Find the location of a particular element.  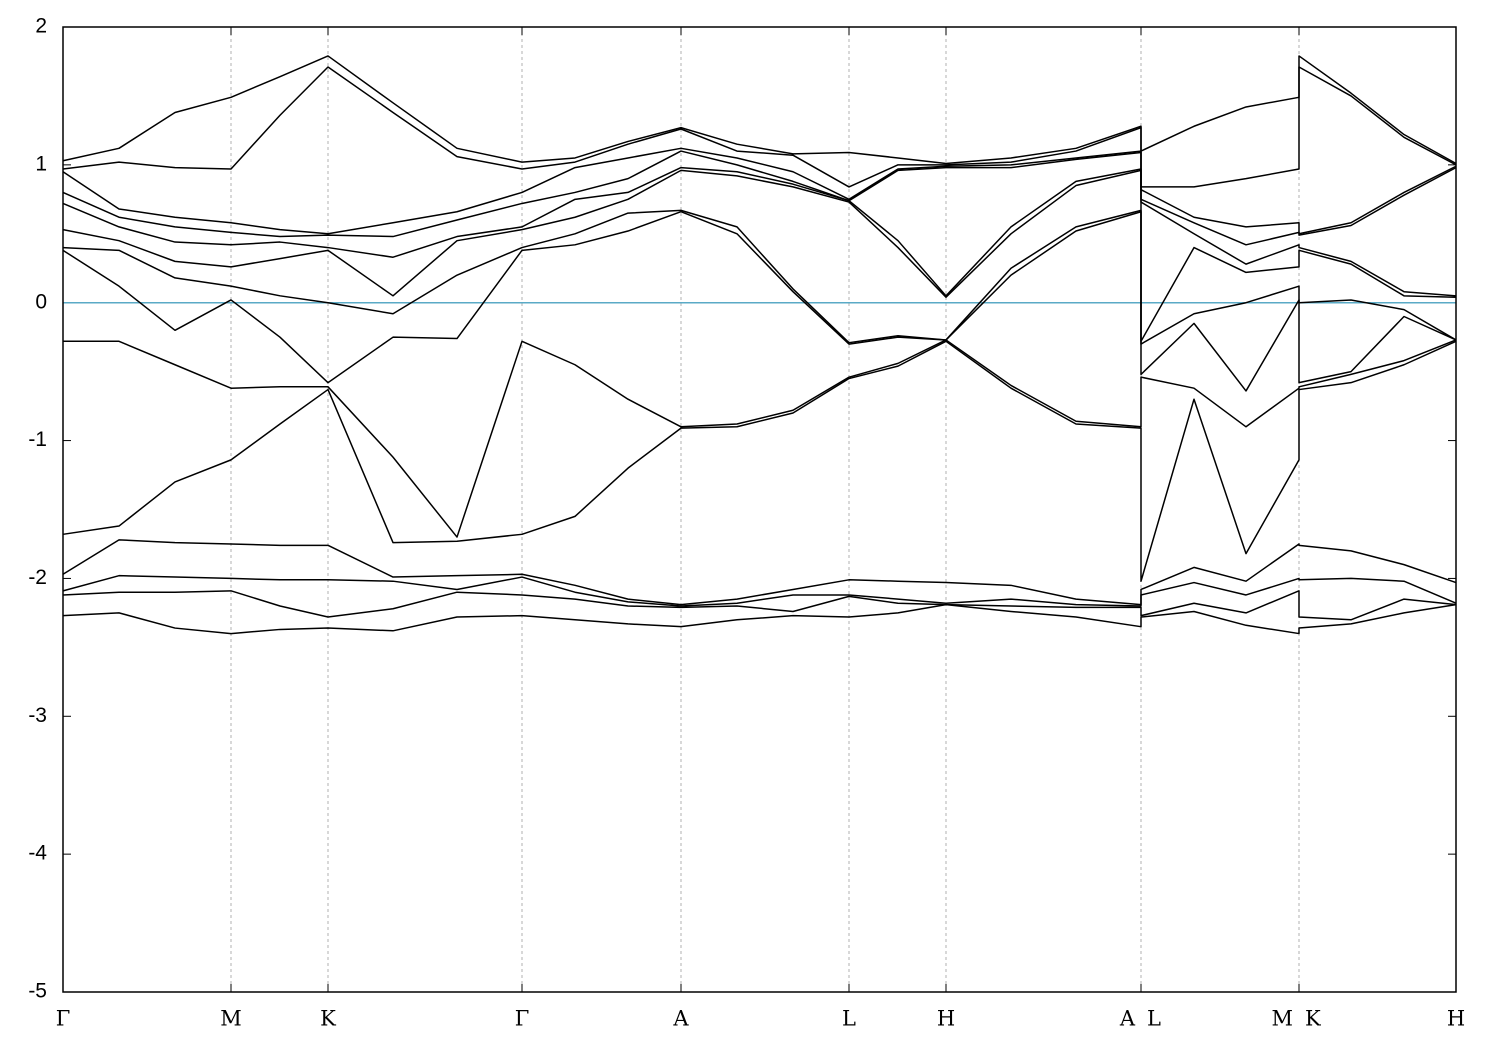

y-tick-label: 2 is located at coordinates (41, 26).